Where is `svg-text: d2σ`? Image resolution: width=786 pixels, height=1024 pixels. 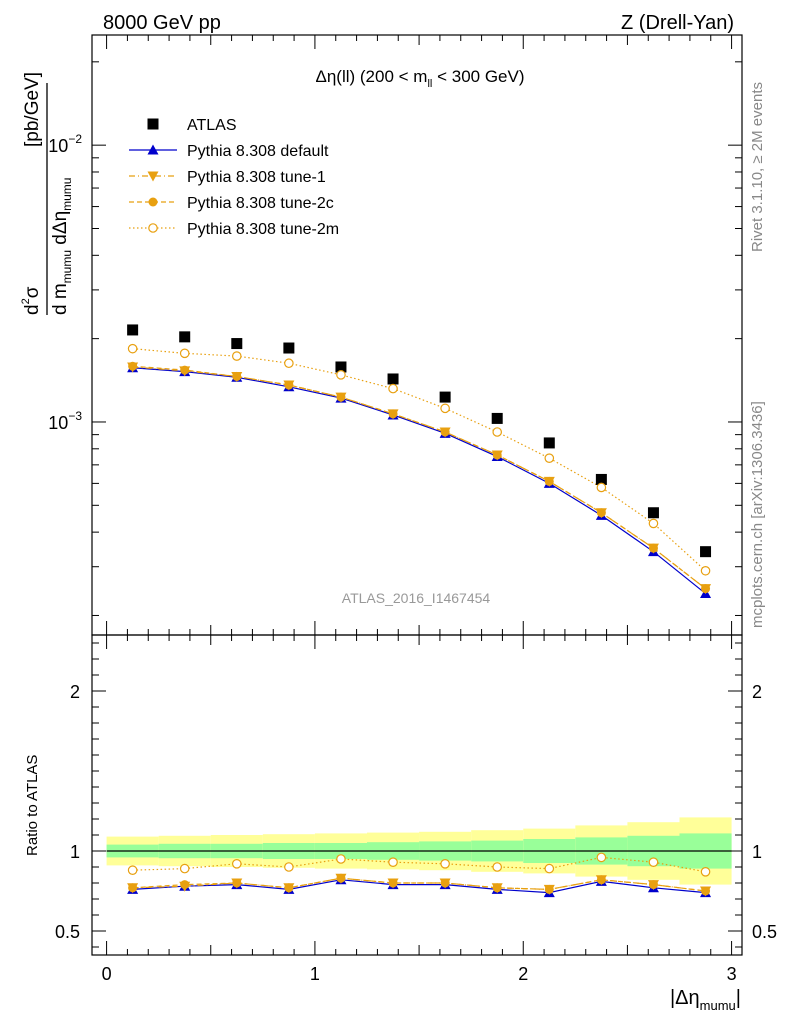
svg-text: d2σ is located at coordinates (31, 300).